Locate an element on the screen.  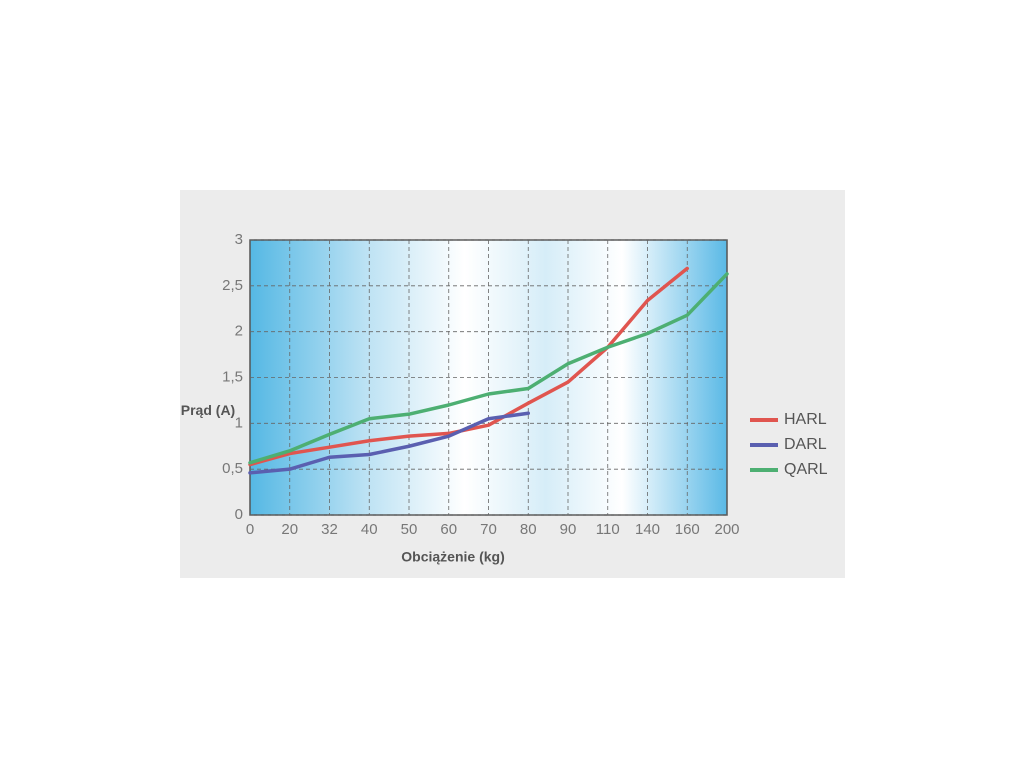
x-tick-label: 0 is located at coordinates (250, 529).